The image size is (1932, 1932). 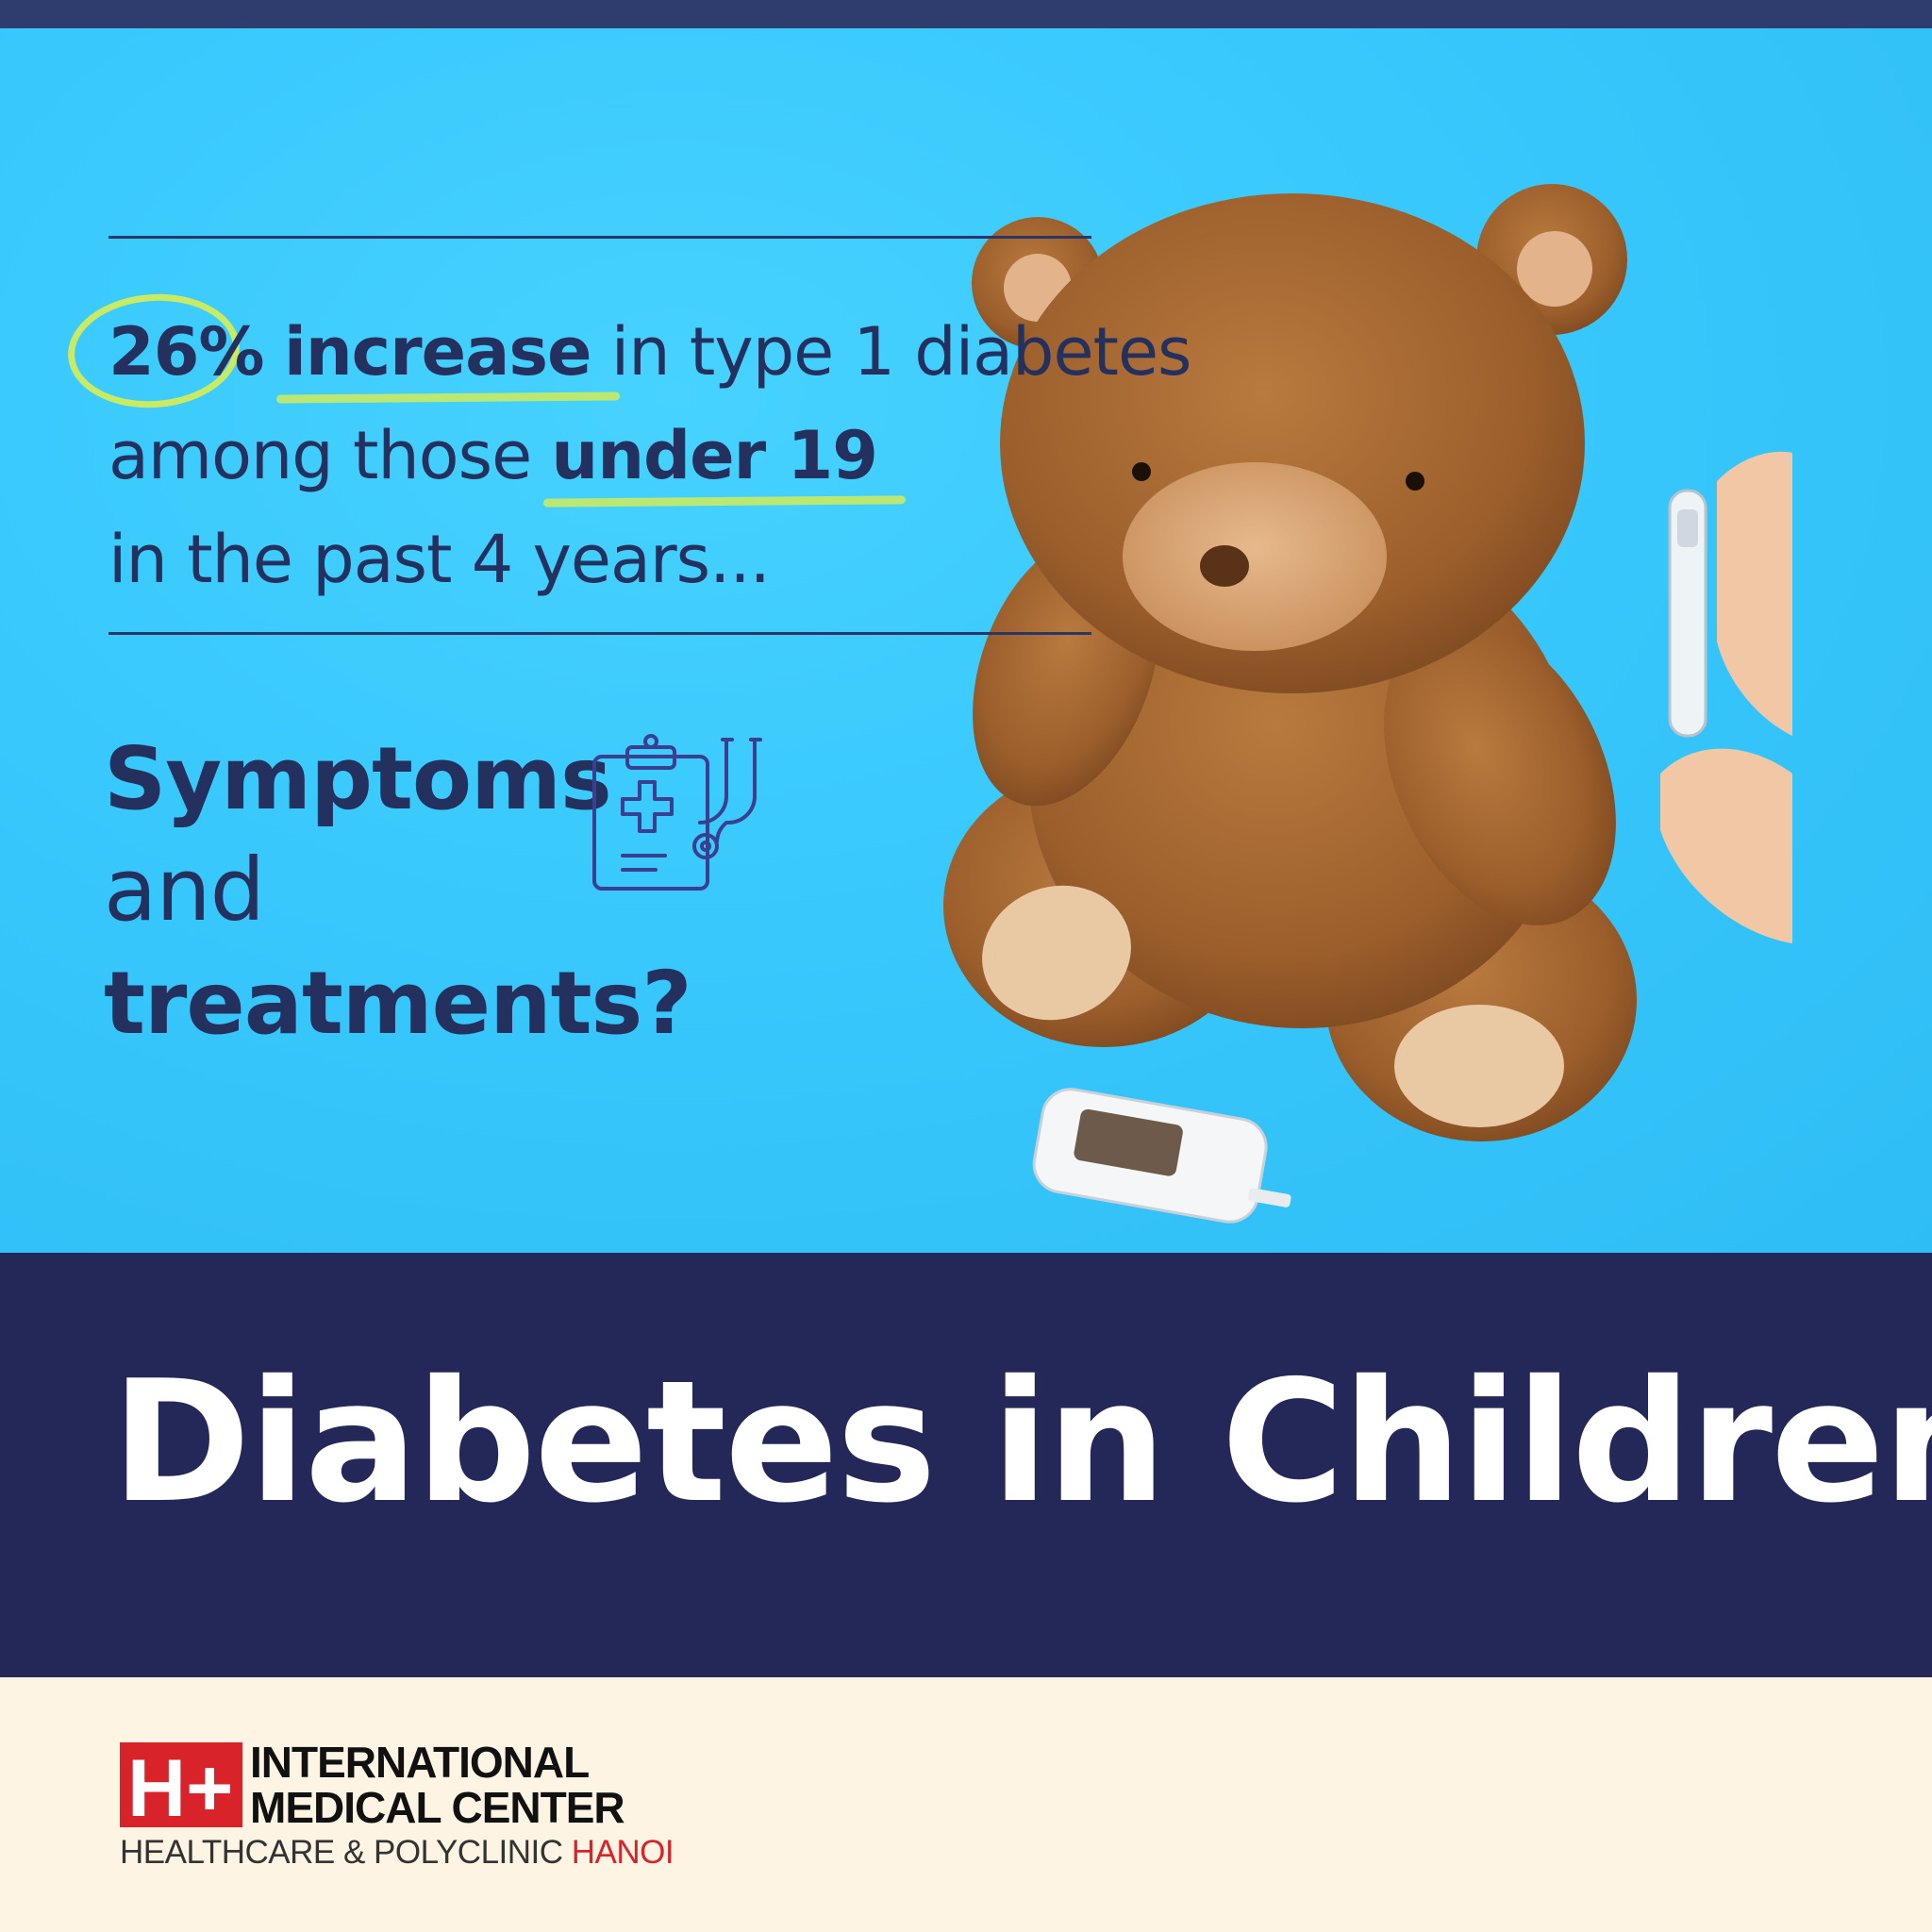 I want to click on top-strip, so click(x=966, y=14).